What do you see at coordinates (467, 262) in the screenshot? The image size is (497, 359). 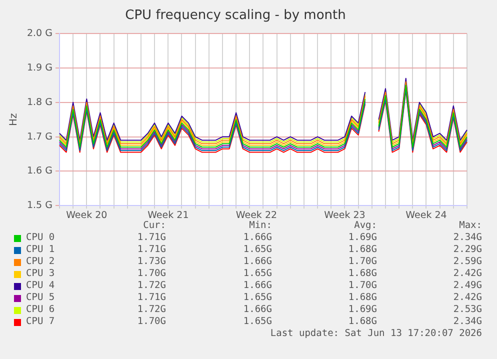 I see `text: 2.59G` at bounding box center [467, 262].